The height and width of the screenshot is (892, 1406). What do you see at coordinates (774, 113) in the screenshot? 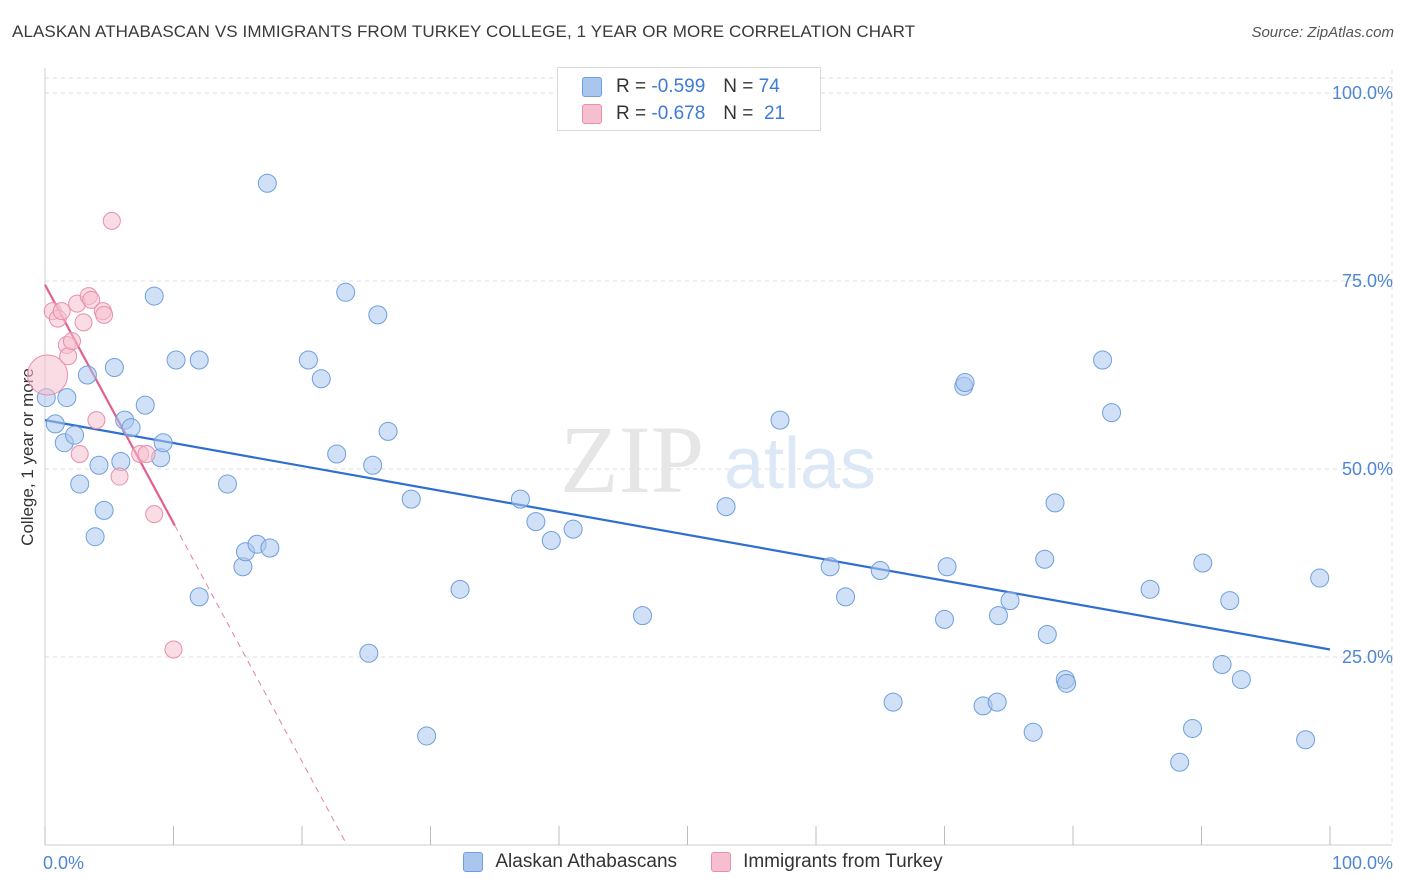
I see `n-value: 21` at bounding box center [774, 113].